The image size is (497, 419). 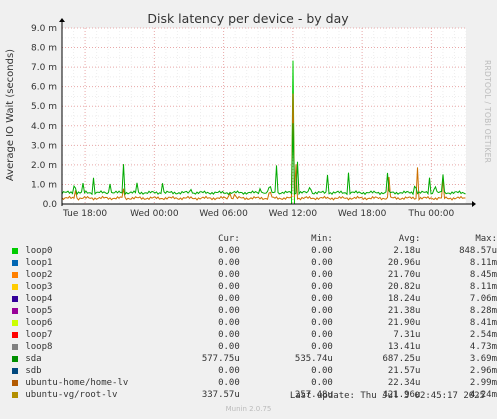 I want to click on y-axis-label: Average IO Wait (seconds), so click(x=10, y=115).